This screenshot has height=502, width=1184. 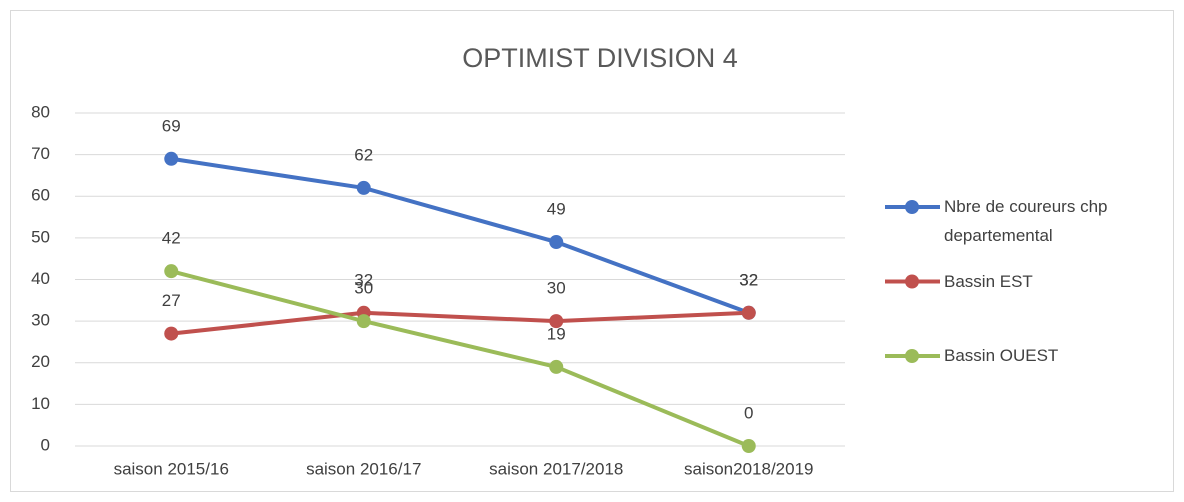 I want to click on x-tick-label: saison2018/2019, so click(x=749, y=468).